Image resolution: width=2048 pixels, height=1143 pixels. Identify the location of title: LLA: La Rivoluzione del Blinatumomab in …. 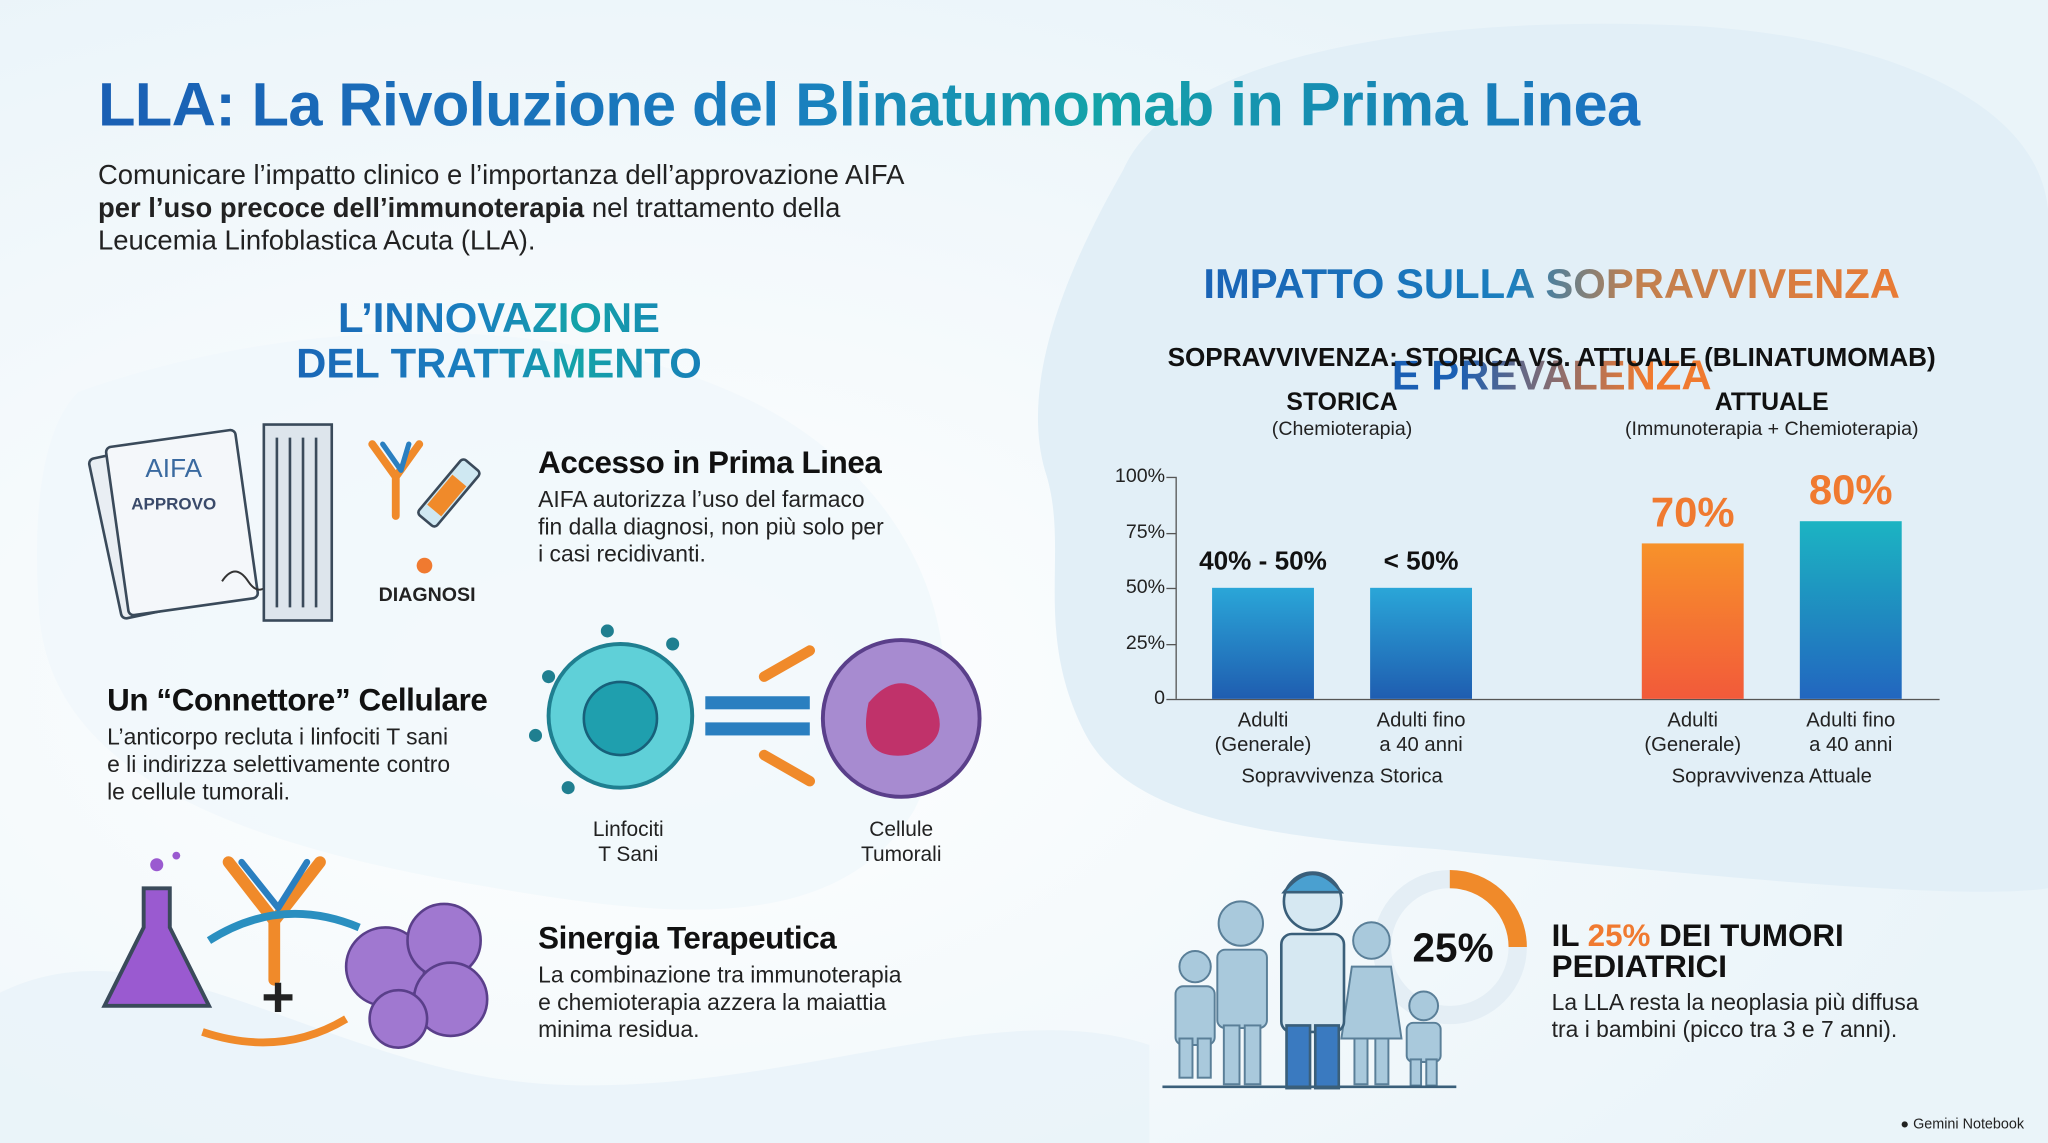
(869, 104).